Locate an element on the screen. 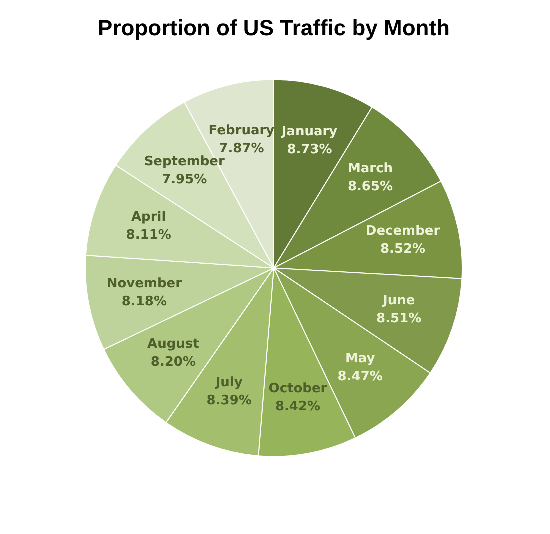 Image resolution: width=550 pixels, height=534 pixels. slice-label: April is located at coordinates (148, 217).